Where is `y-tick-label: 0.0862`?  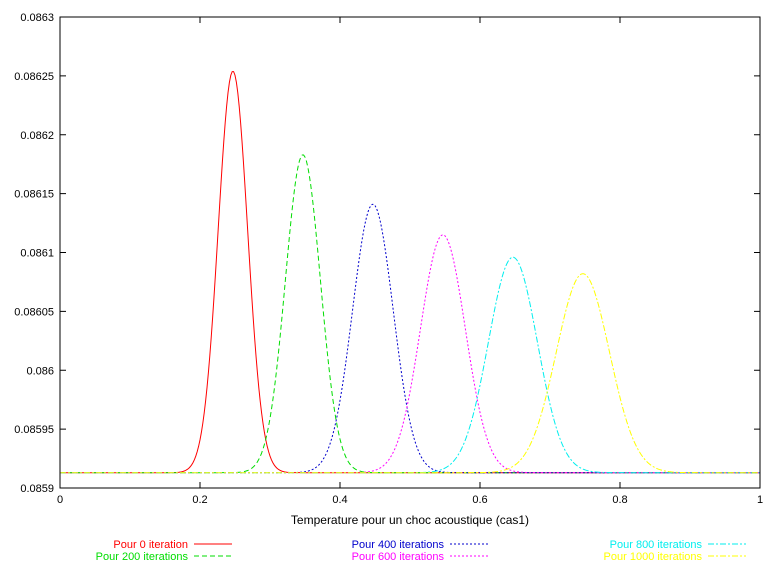 y-tick-label: 0.0862 is located at coordinates (37, 136).